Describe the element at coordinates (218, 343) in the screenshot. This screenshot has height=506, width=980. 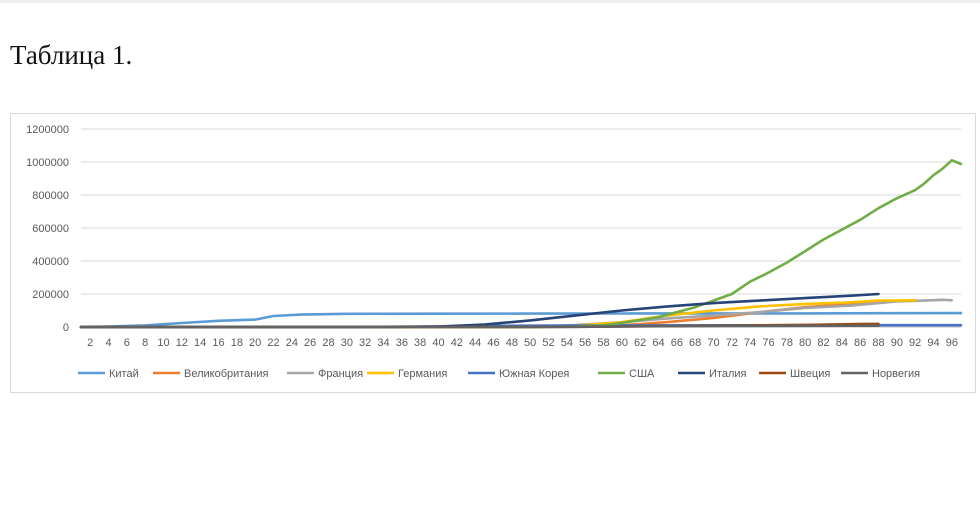
I see `x-tick-label: 16` at that location.